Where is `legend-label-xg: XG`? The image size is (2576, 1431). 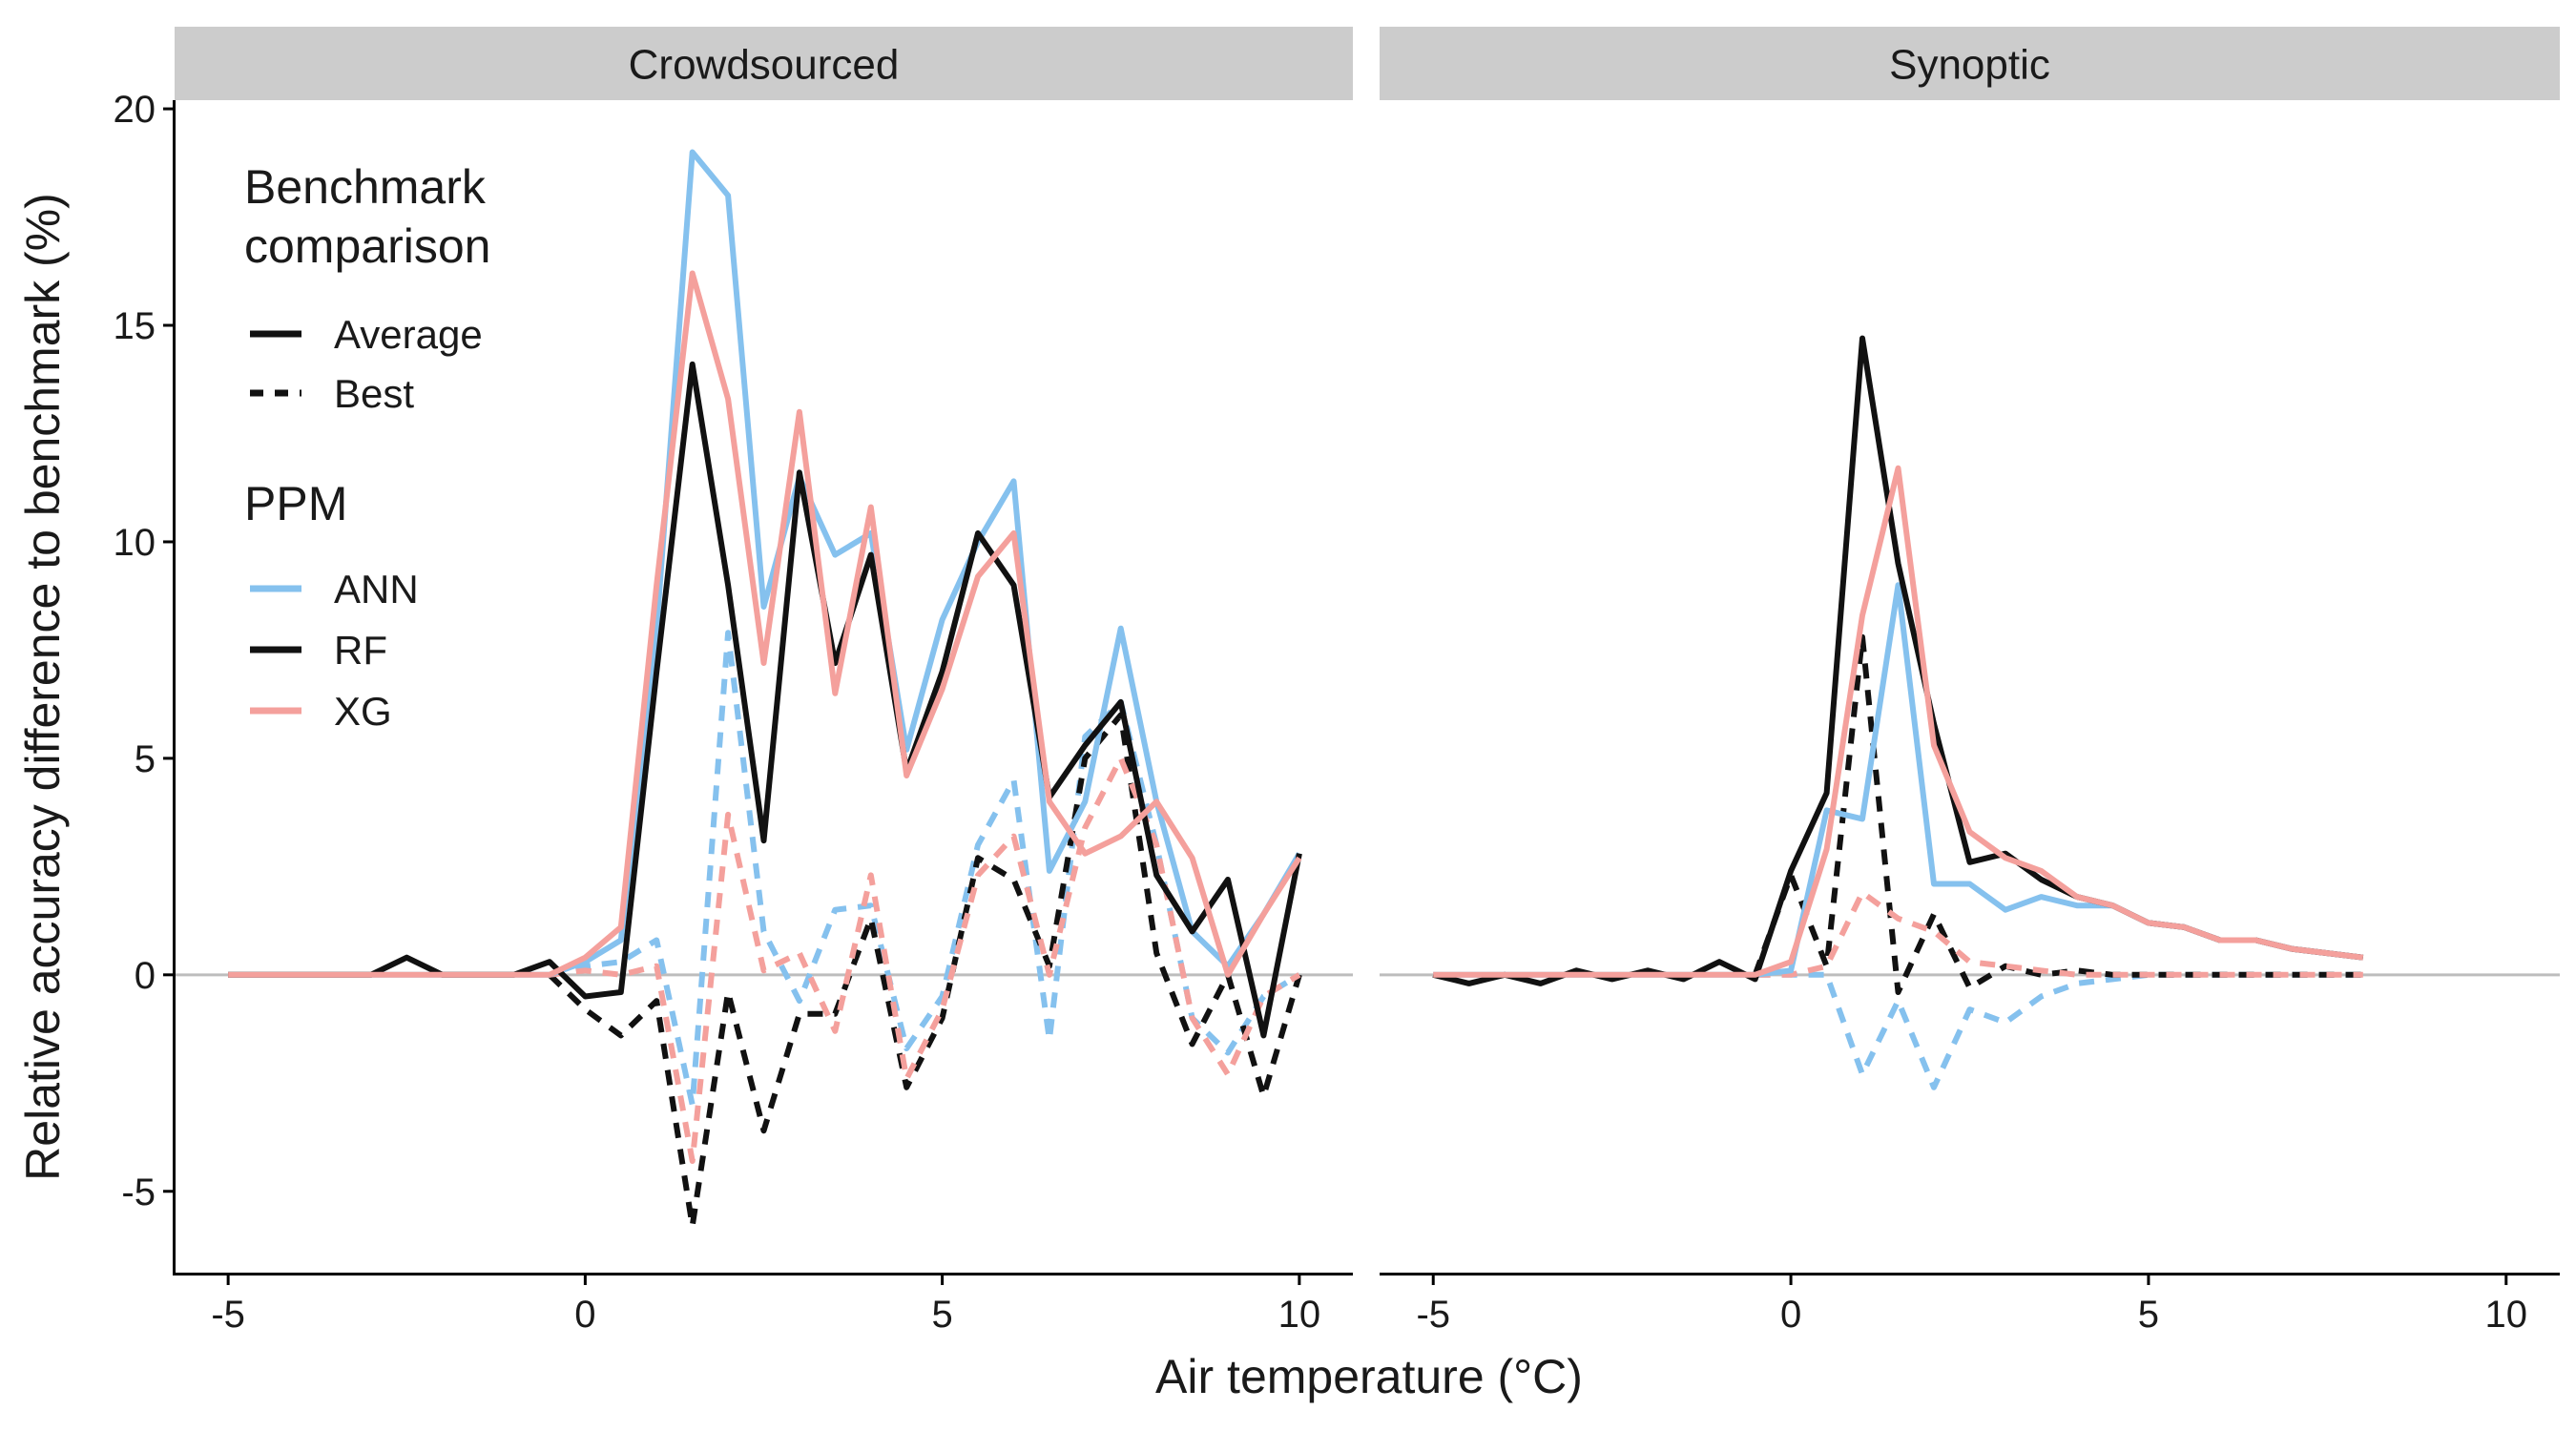
legend-label-xg: XG is located at coordinates (363, 711).